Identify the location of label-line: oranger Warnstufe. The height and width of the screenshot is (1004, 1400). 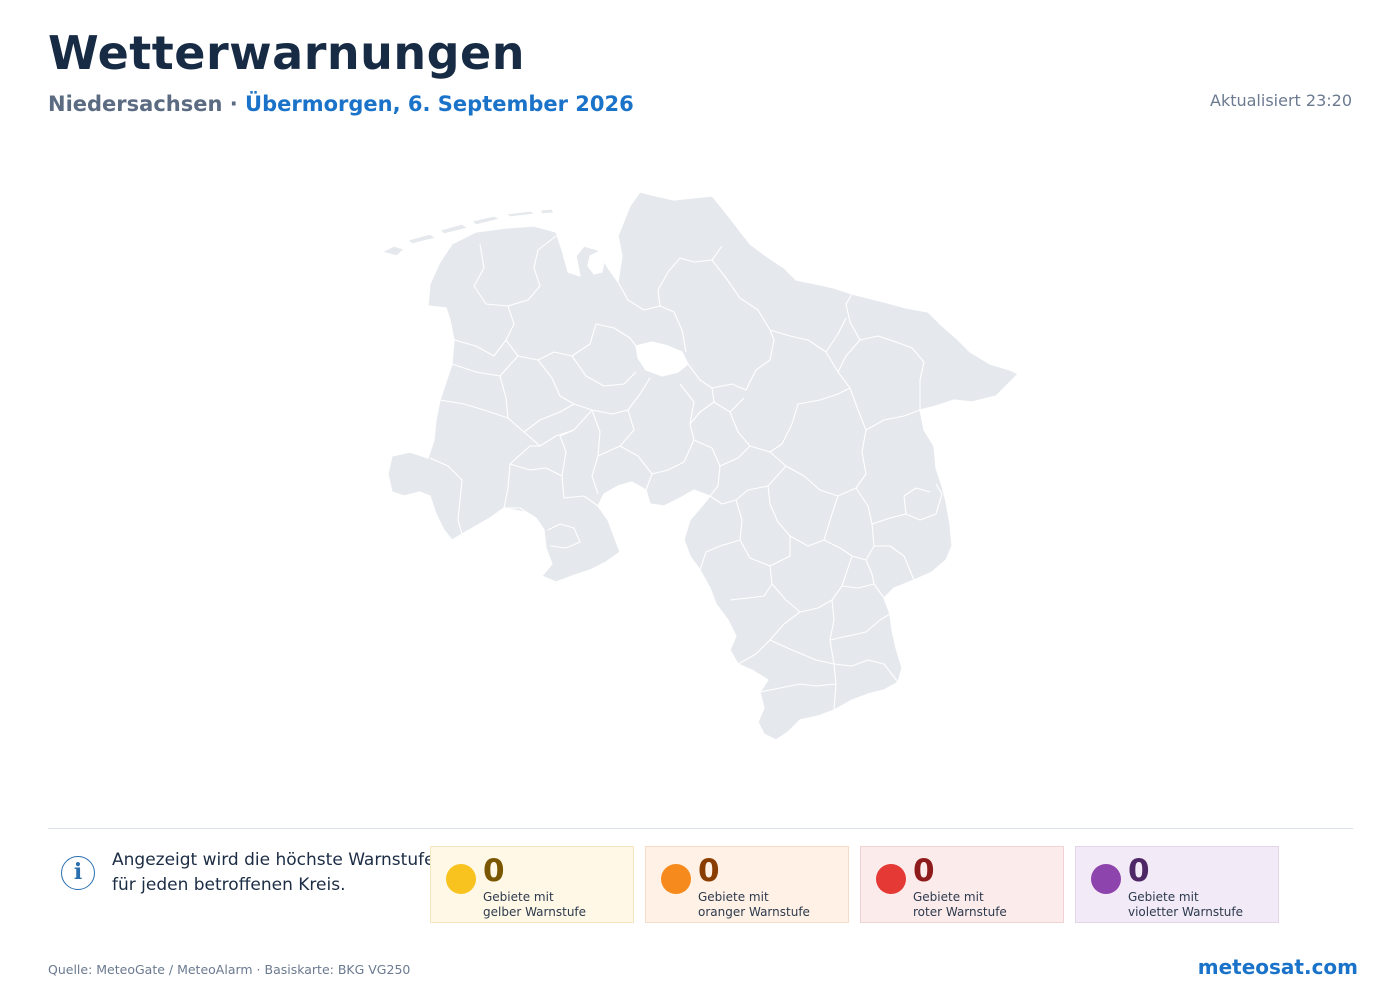
(754, 912).